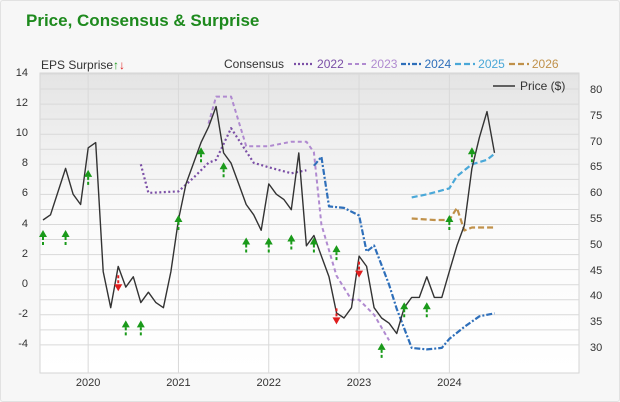  Describe the element at coordinates (533, 64) in the screenshot. I see `legend-item-2026: 2026` at that location.